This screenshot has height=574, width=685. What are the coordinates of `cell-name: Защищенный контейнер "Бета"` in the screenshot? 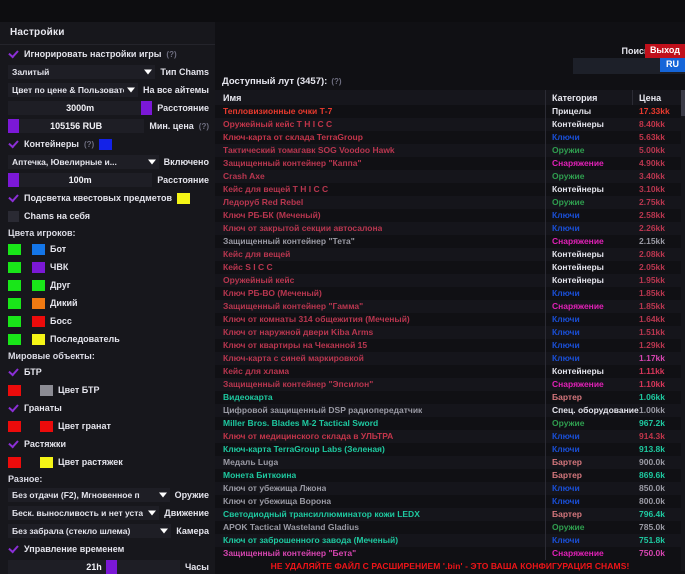 It's located at (290, 553).